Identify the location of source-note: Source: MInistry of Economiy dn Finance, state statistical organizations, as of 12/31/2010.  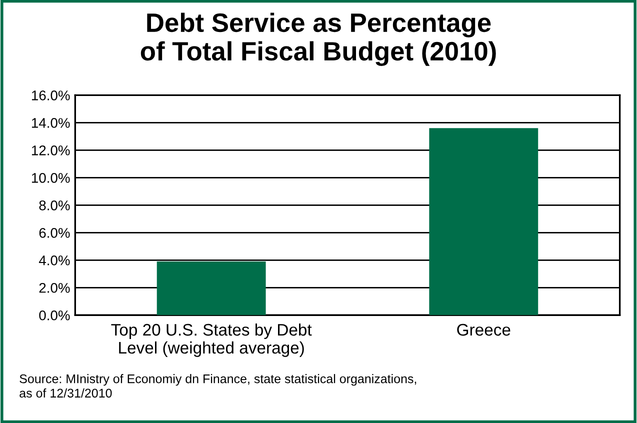
(218, 386).